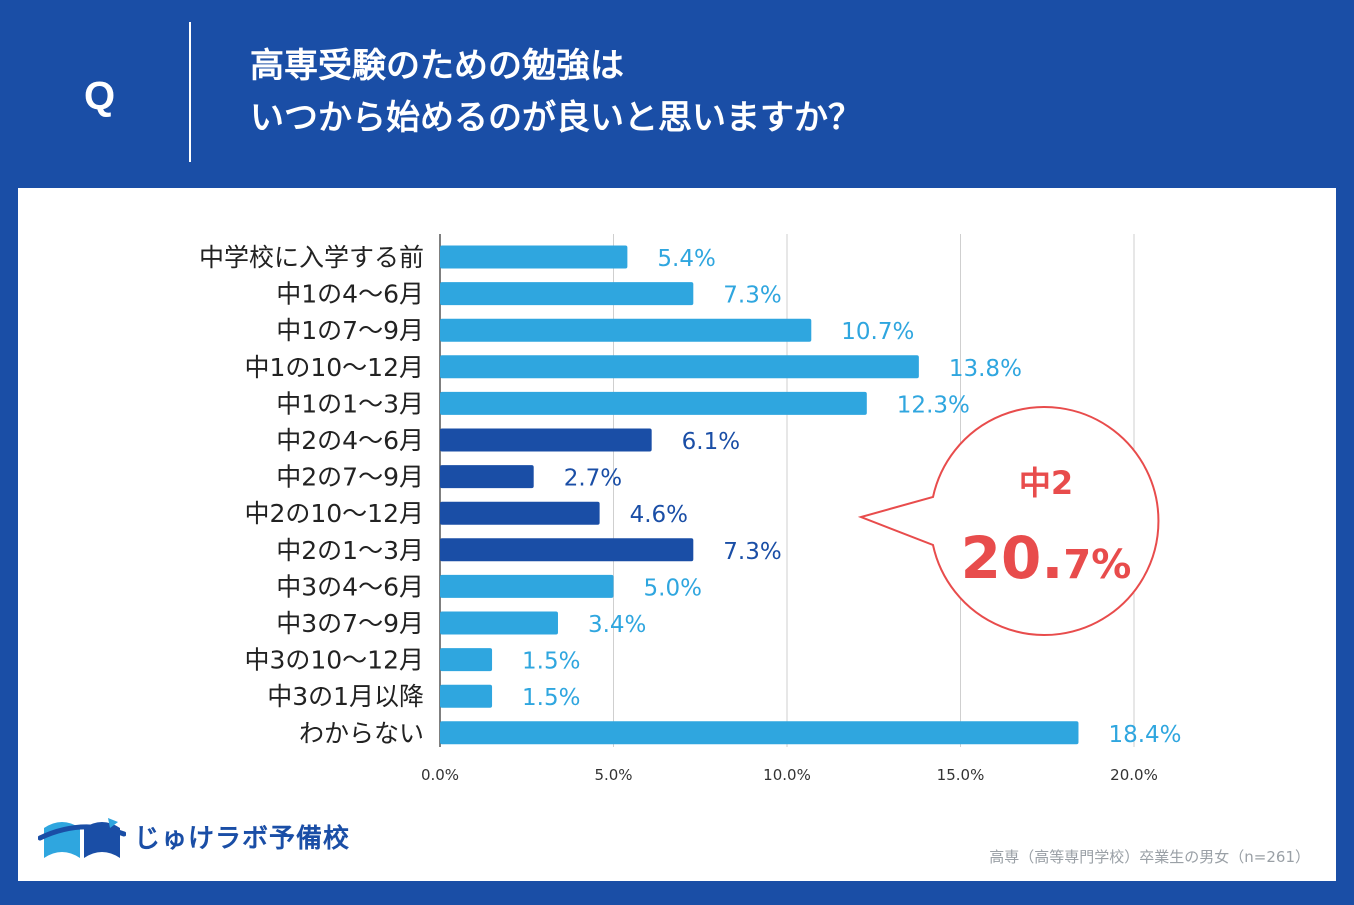 Image resolution: width=1354 pixels, height=905 pixels. Describe the element at coordinates (593, 479) in the screenshot. I see `data-label: 2.7%` at that location.